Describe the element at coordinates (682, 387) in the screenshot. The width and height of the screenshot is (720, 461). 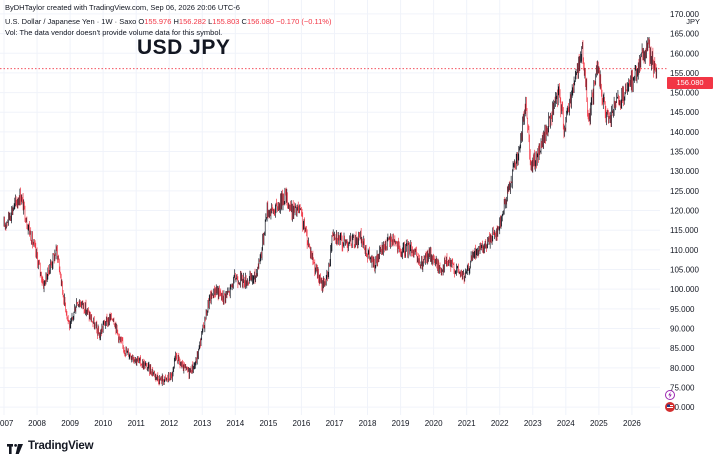
I see `y-tick-label: 75.000` at that location.